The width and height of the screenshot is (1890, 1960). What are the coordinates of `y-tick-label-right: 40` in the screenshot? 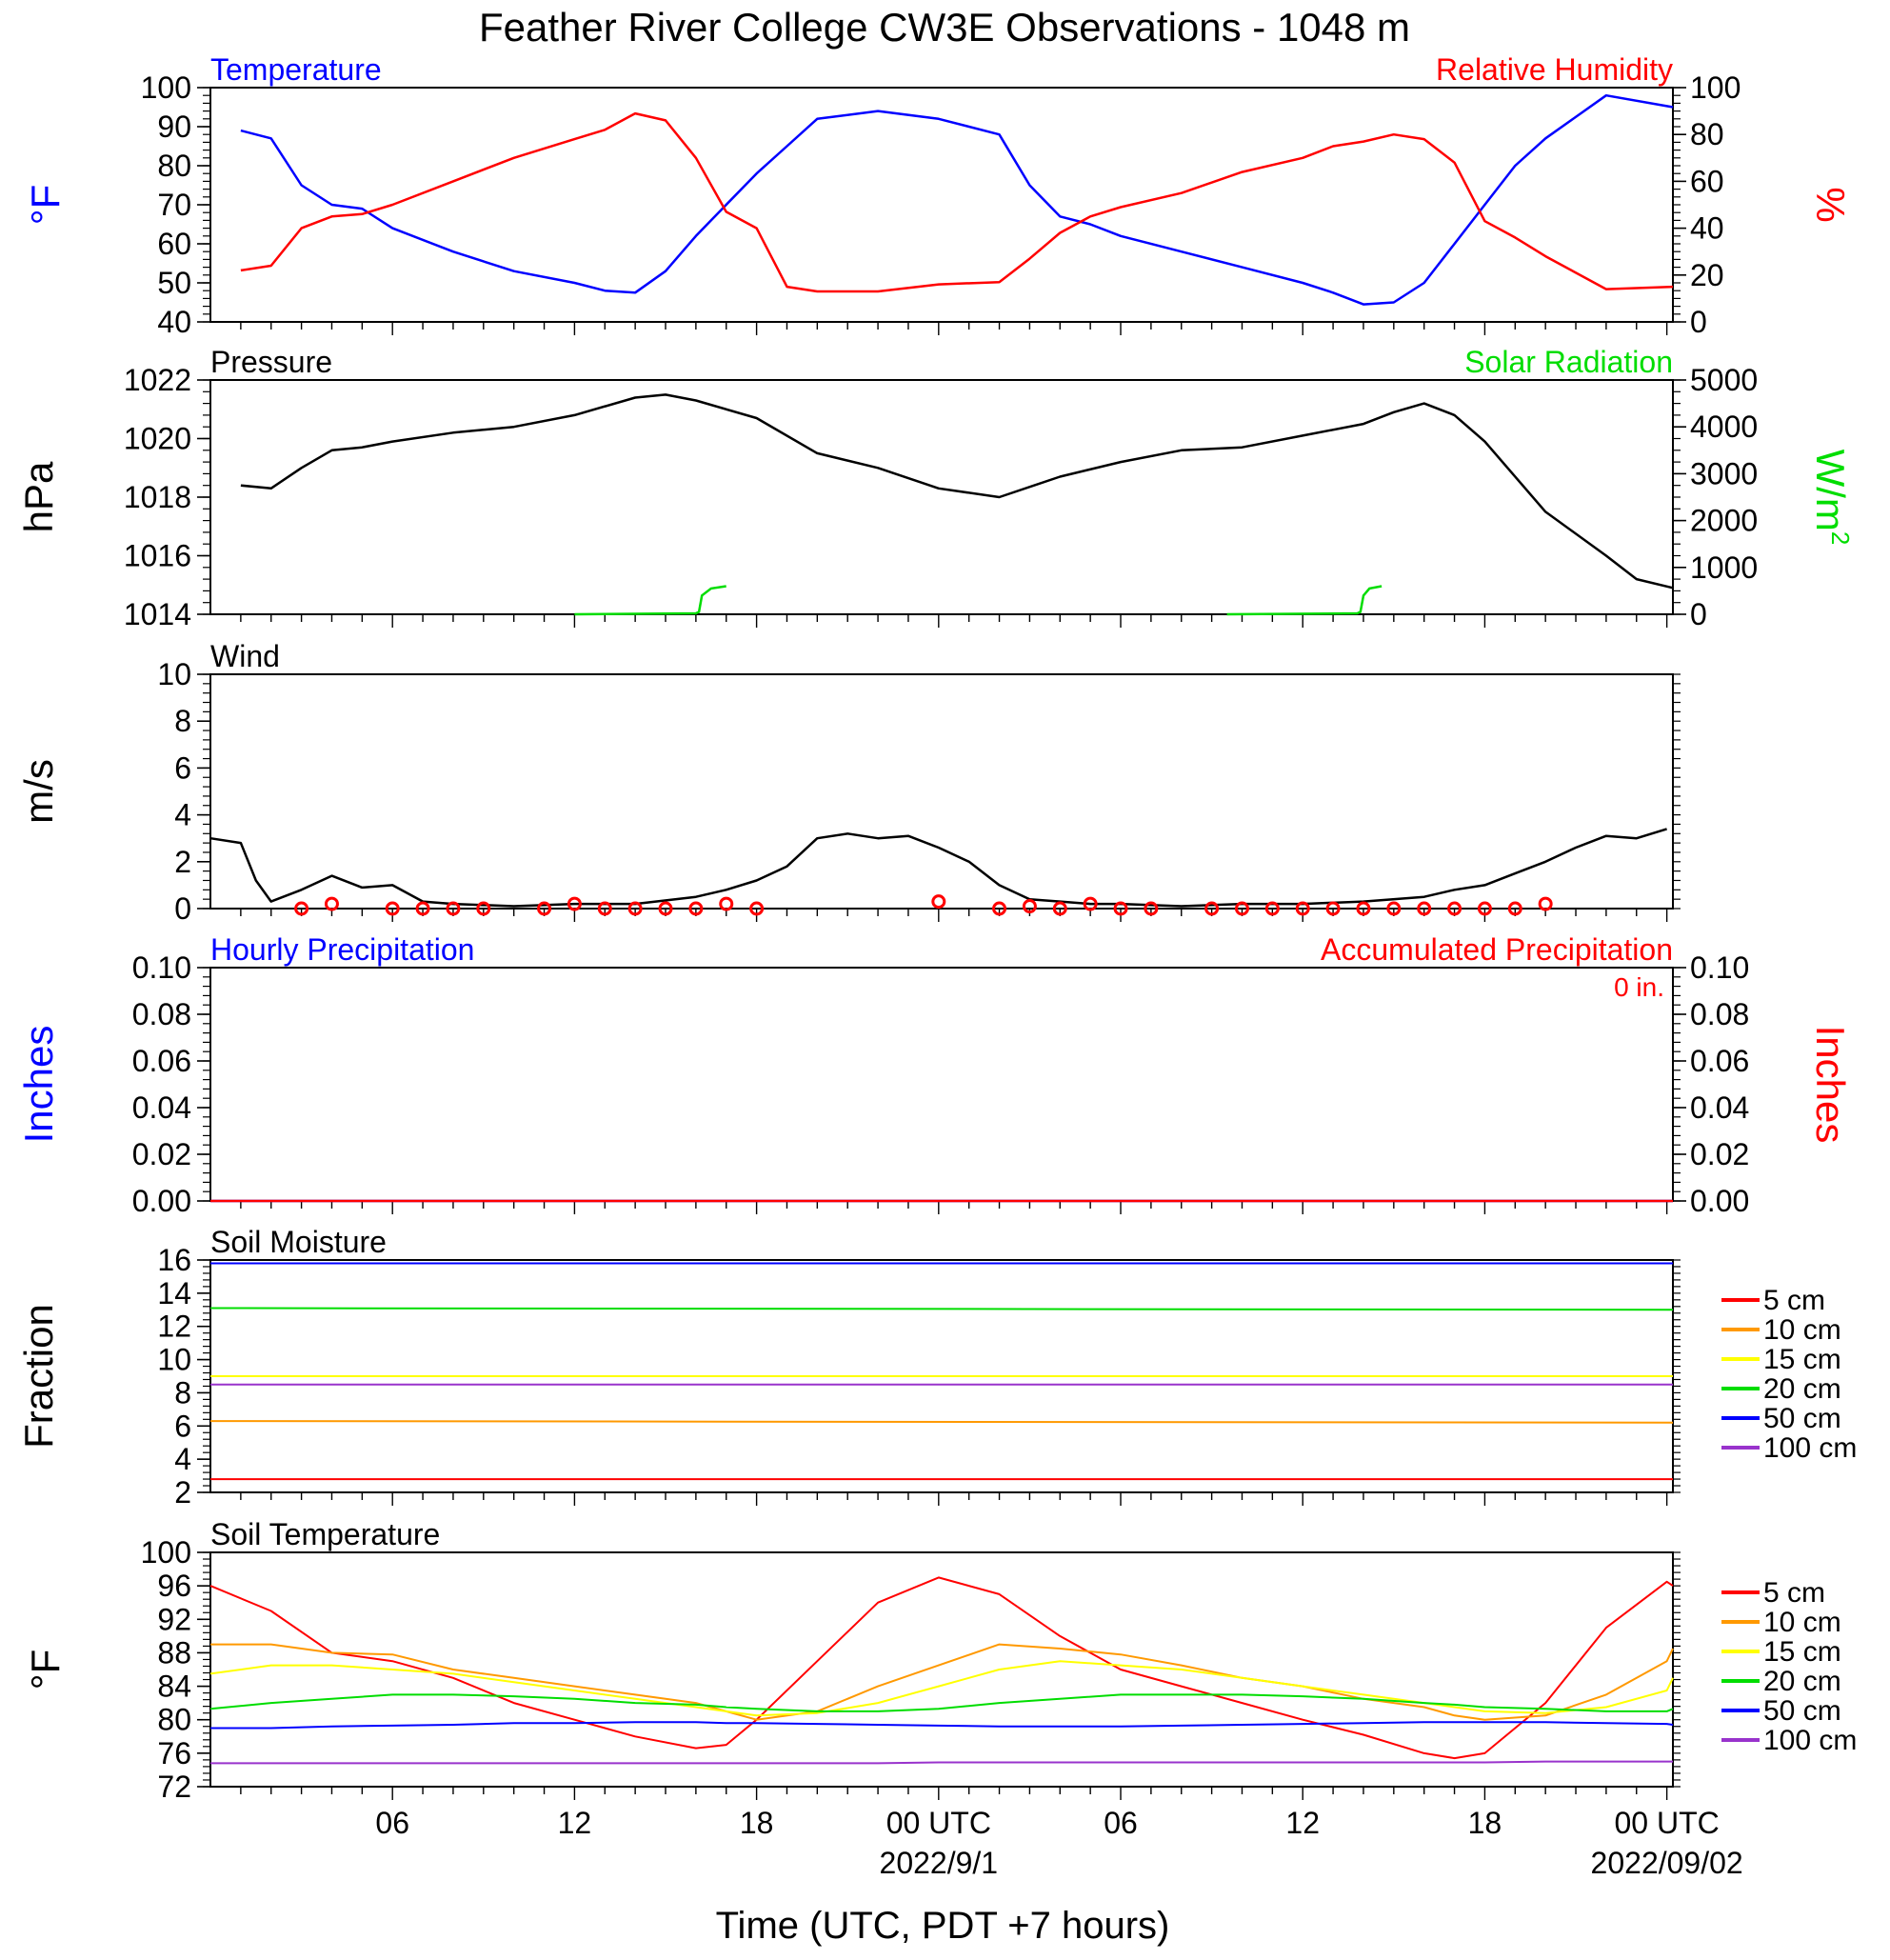 It's located at (1707, 228).